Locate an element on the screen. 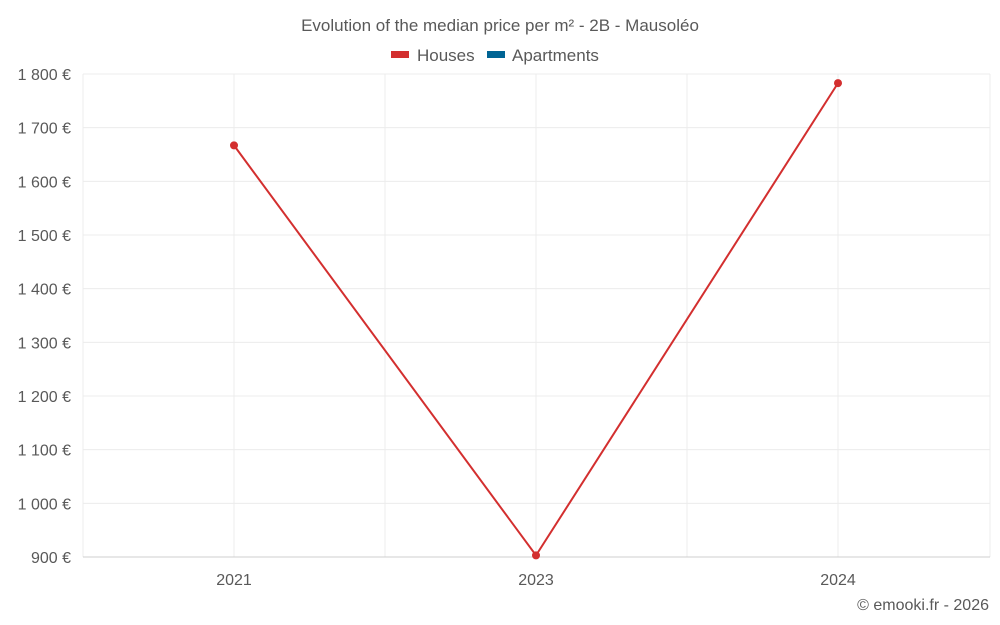 The height and width of the screenshot is (625, 1000). y-tick-label: 1 500 € is located at coordinates (44, 236).